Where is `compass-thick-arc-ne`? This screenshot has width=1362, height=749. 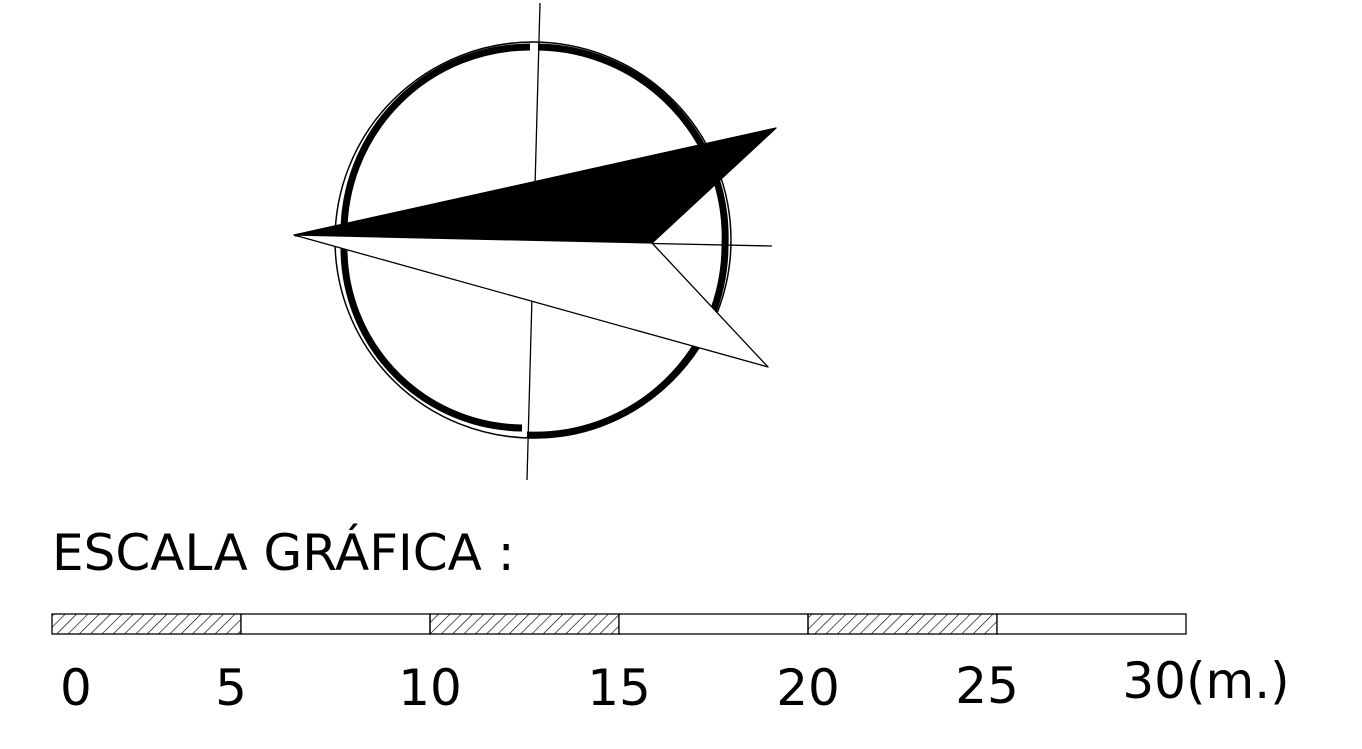 compass-thick-arc-ne is located at coordinates (633, 144).